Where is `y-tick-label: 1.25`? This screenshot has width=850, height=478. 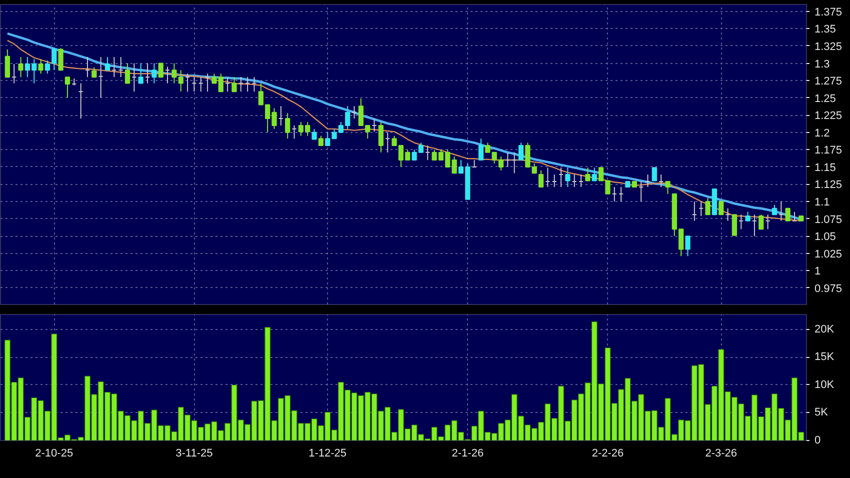
y-tick-label: 1.25 is located at coordinates (825, 98).